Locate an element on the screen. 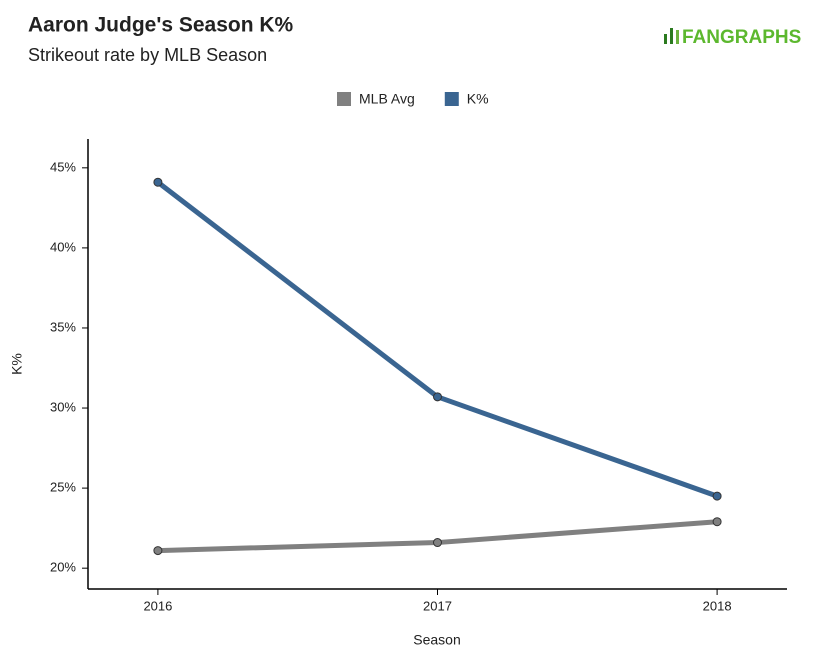  y-tick-label: 35% is located at coordinates (63, 326).